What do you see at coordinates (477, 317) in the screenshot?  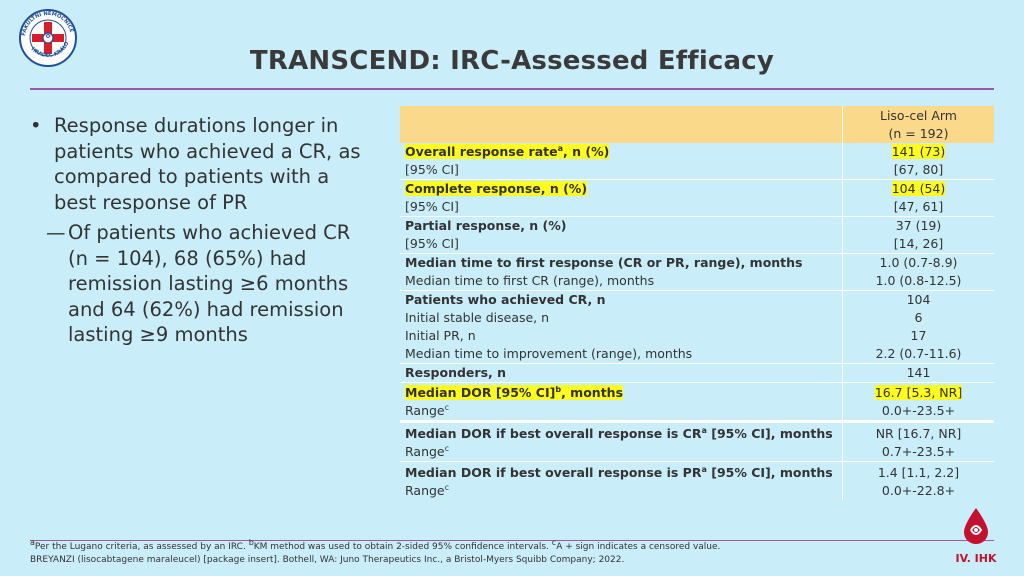 I see `row-label: Initial stable disease, n` at bounding box center [477, 317].